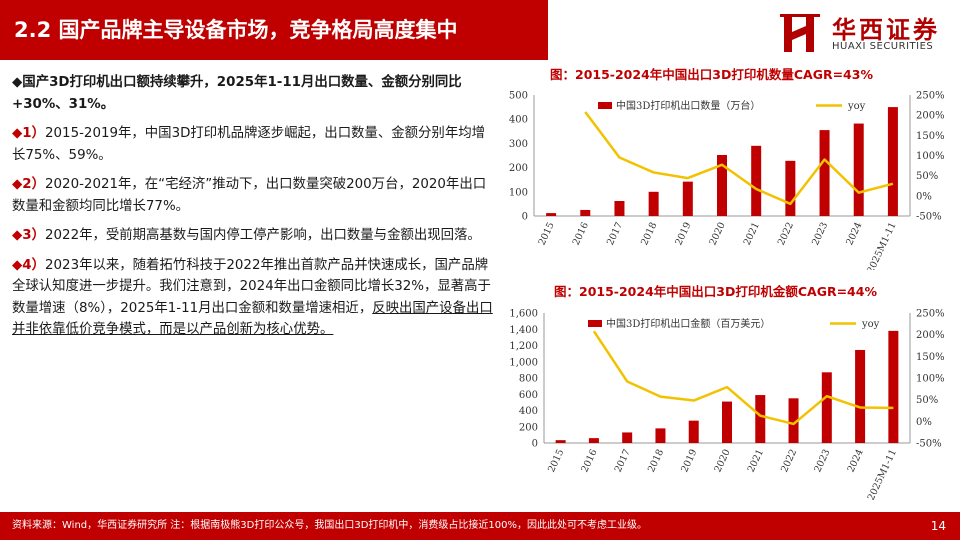  I want to click on y-tick-left-label: 100, so click(518, 192).